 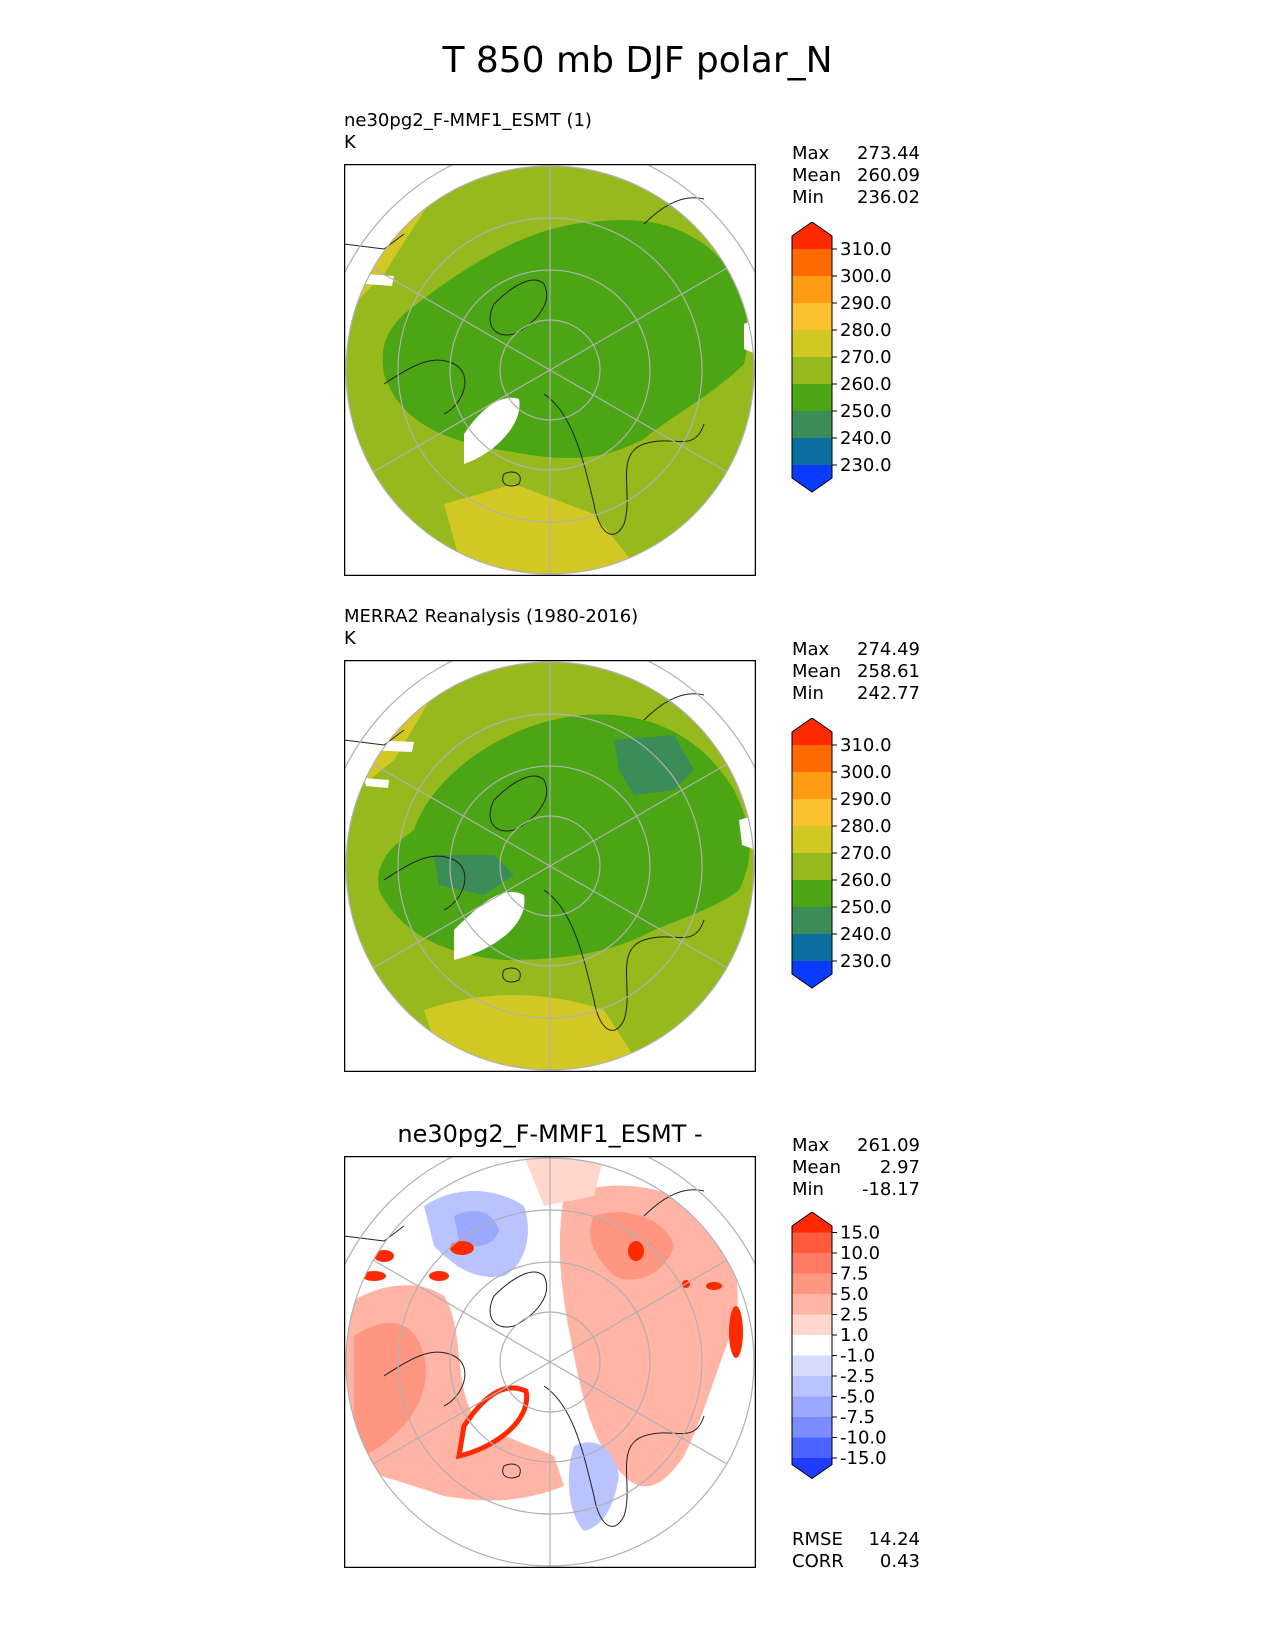 I want to click on colorbar-tick-label: 10.0, so click(x=860, y=1253).